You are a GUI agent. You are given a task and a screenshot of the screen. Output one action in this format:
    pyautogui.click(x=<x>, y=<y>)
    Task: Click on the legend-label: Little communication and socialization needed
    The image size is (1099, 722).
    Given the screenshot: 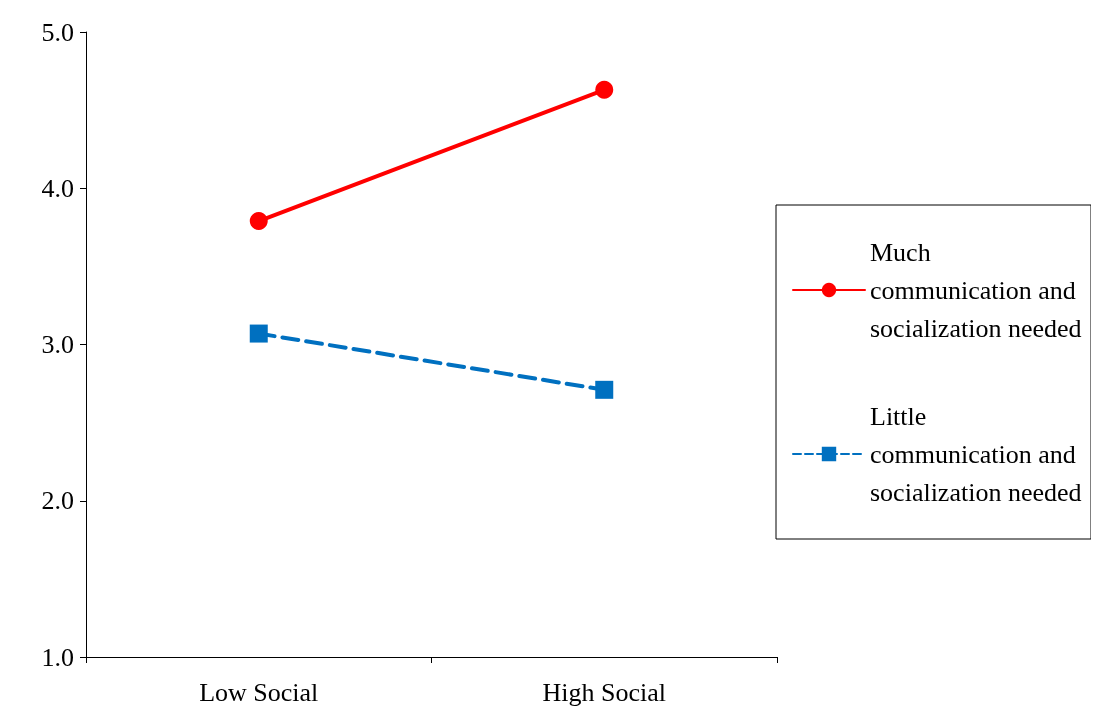 What is the action you would take?
    pyautogui.click(x=976, y=454)
    